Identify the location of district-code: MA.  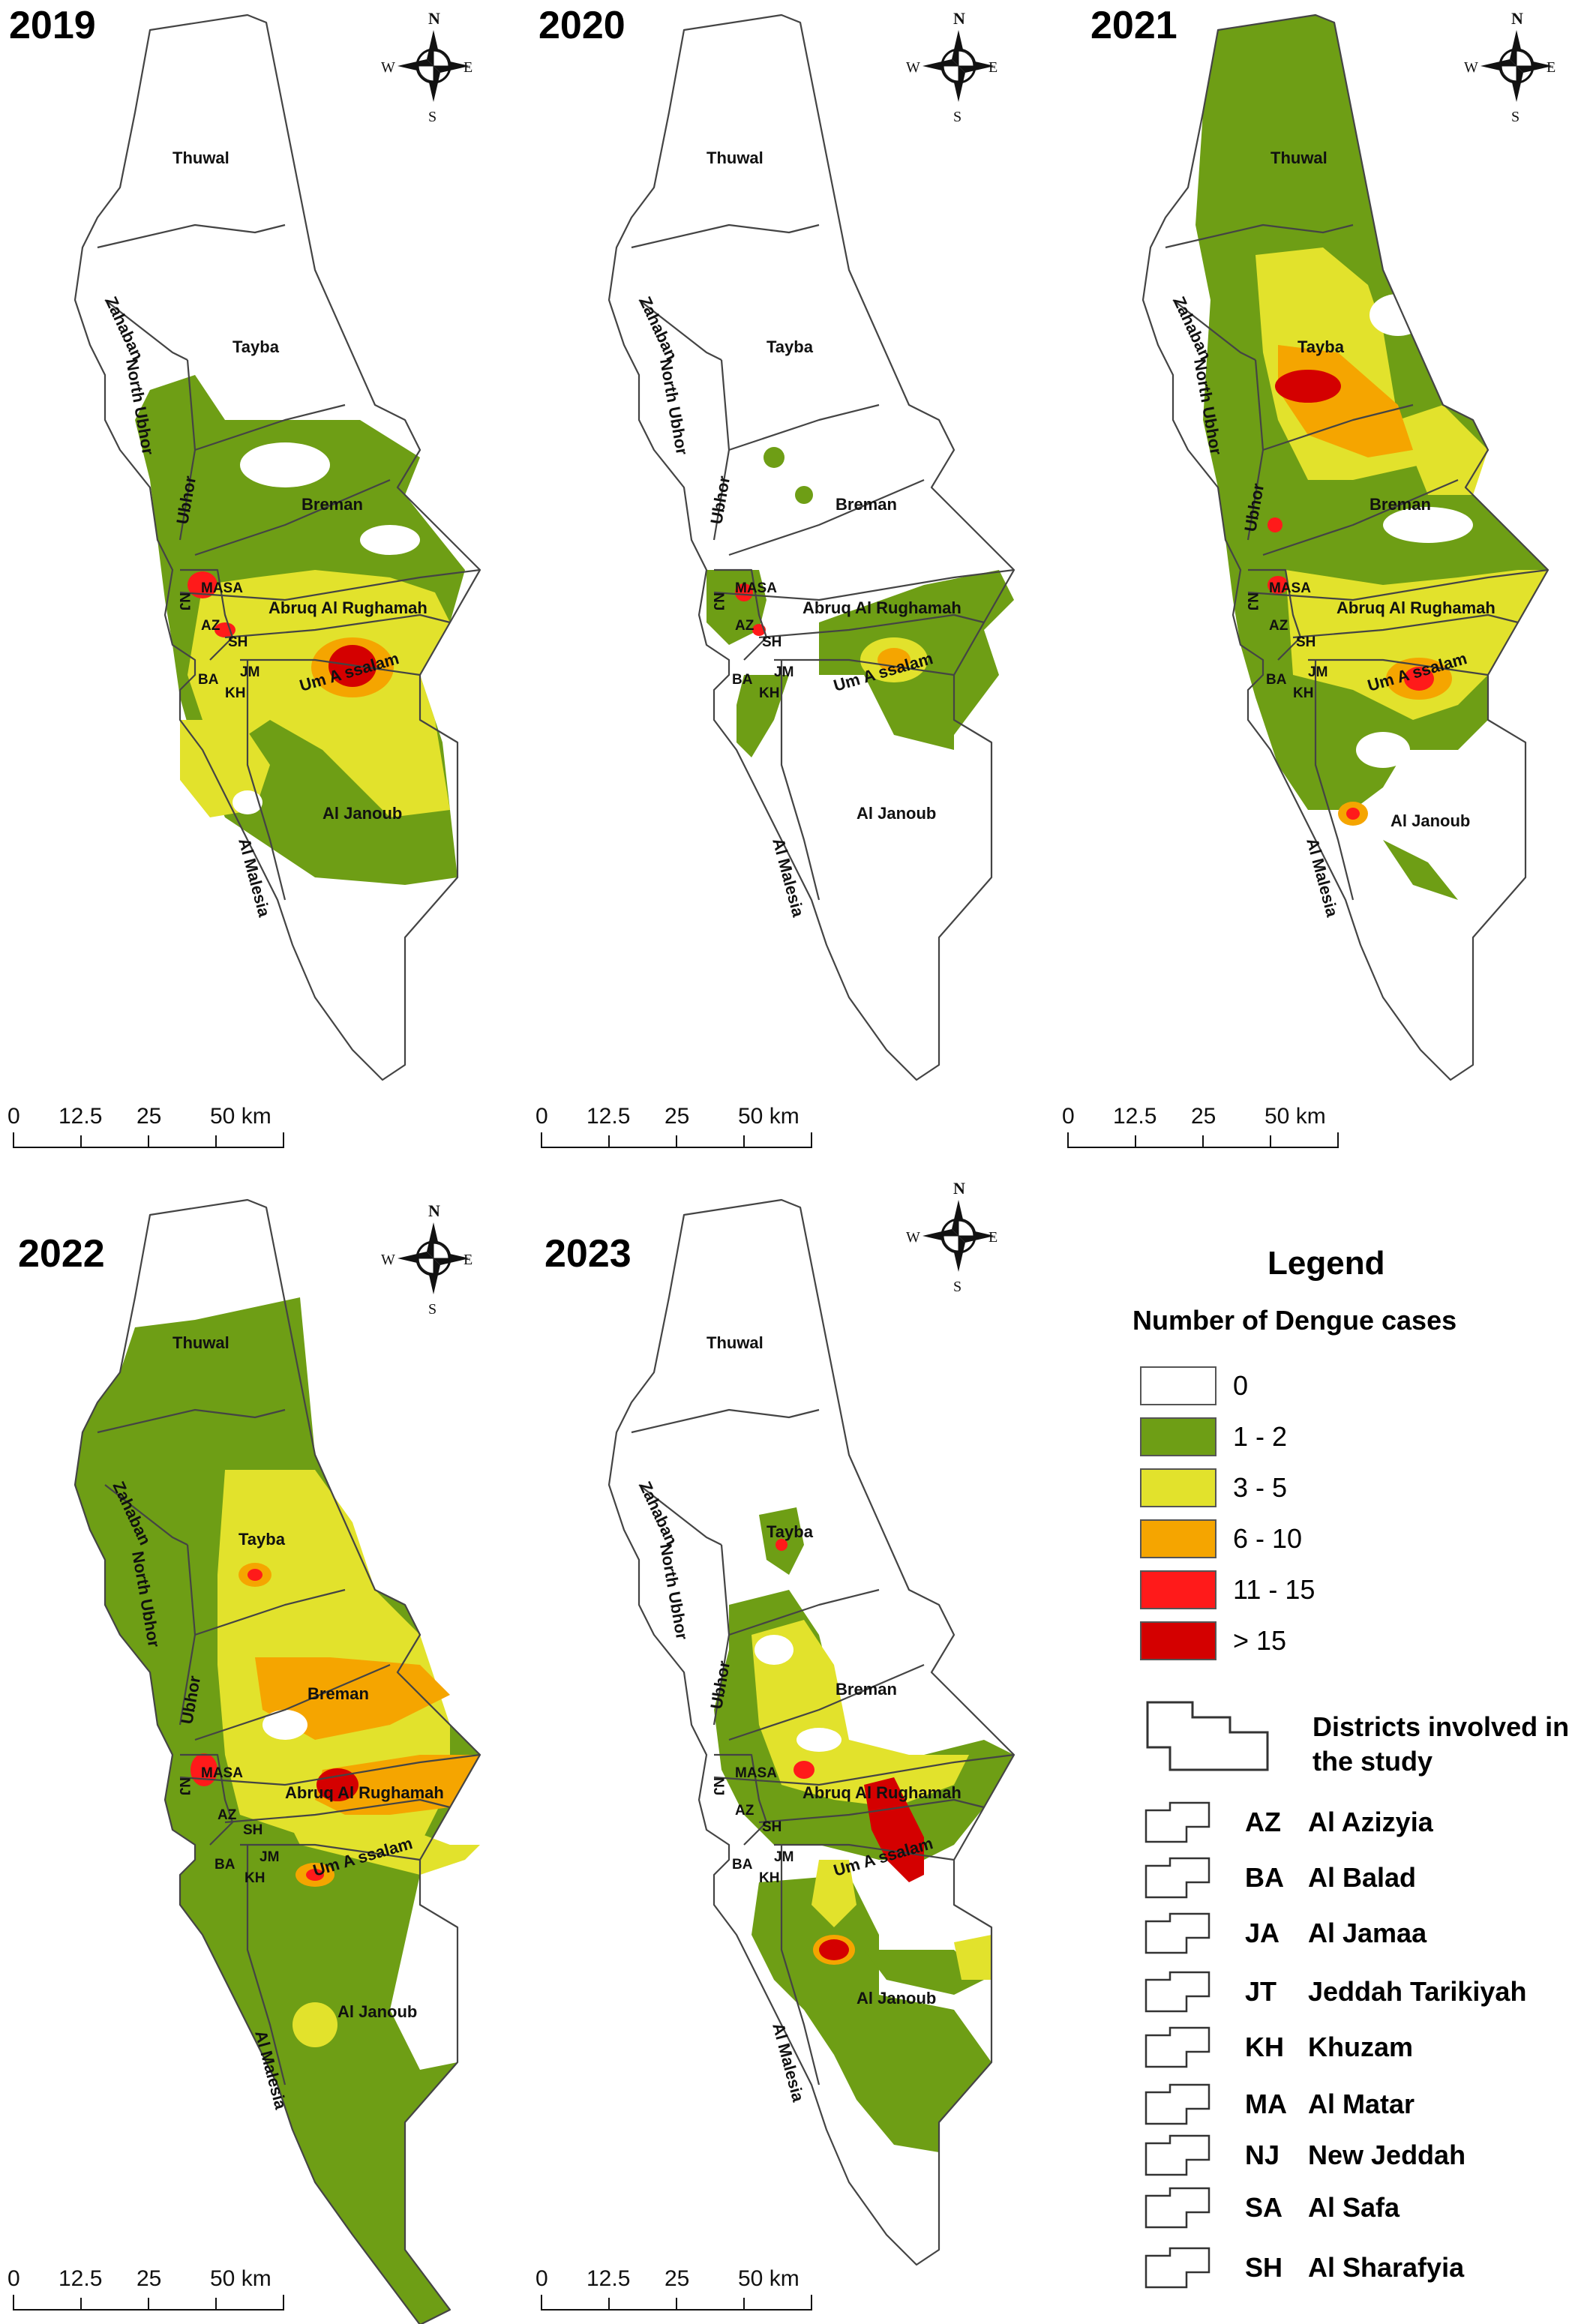
(1266, 2104).